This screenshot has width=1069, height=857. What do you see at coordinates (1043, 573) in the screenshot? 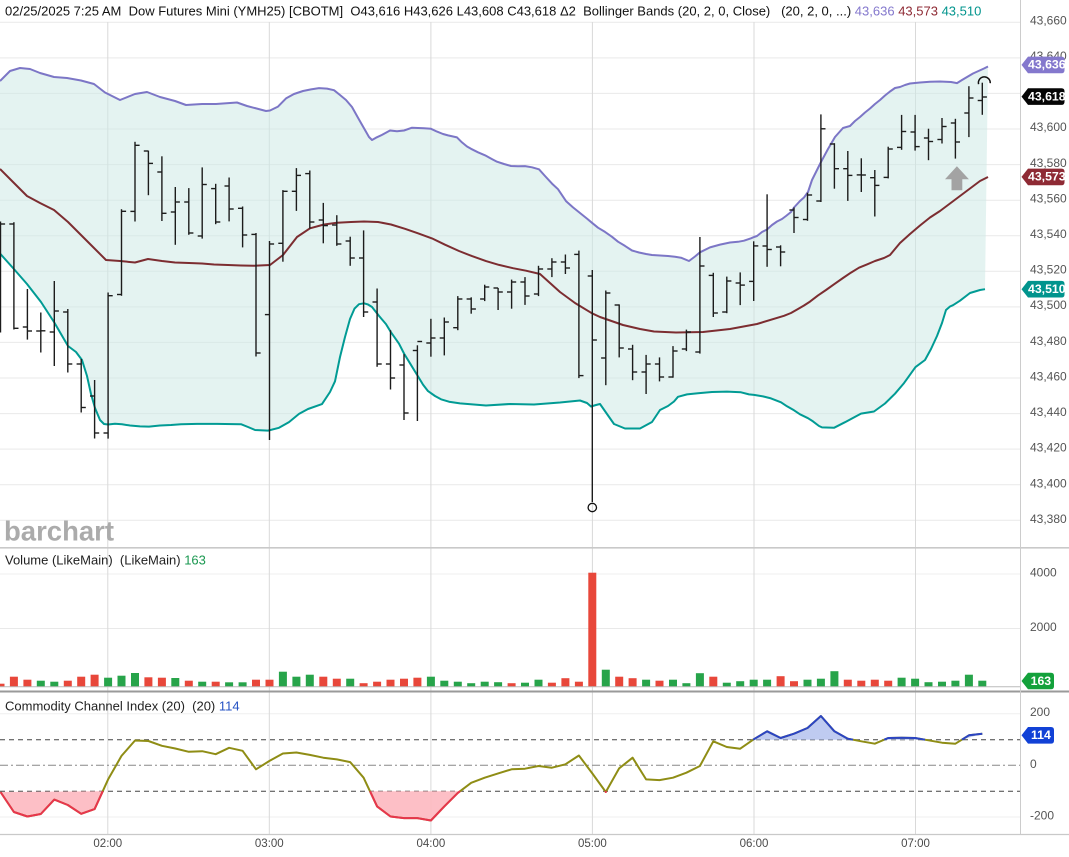
I see `svg-text: 4000` at bounding box center [1043, 573].